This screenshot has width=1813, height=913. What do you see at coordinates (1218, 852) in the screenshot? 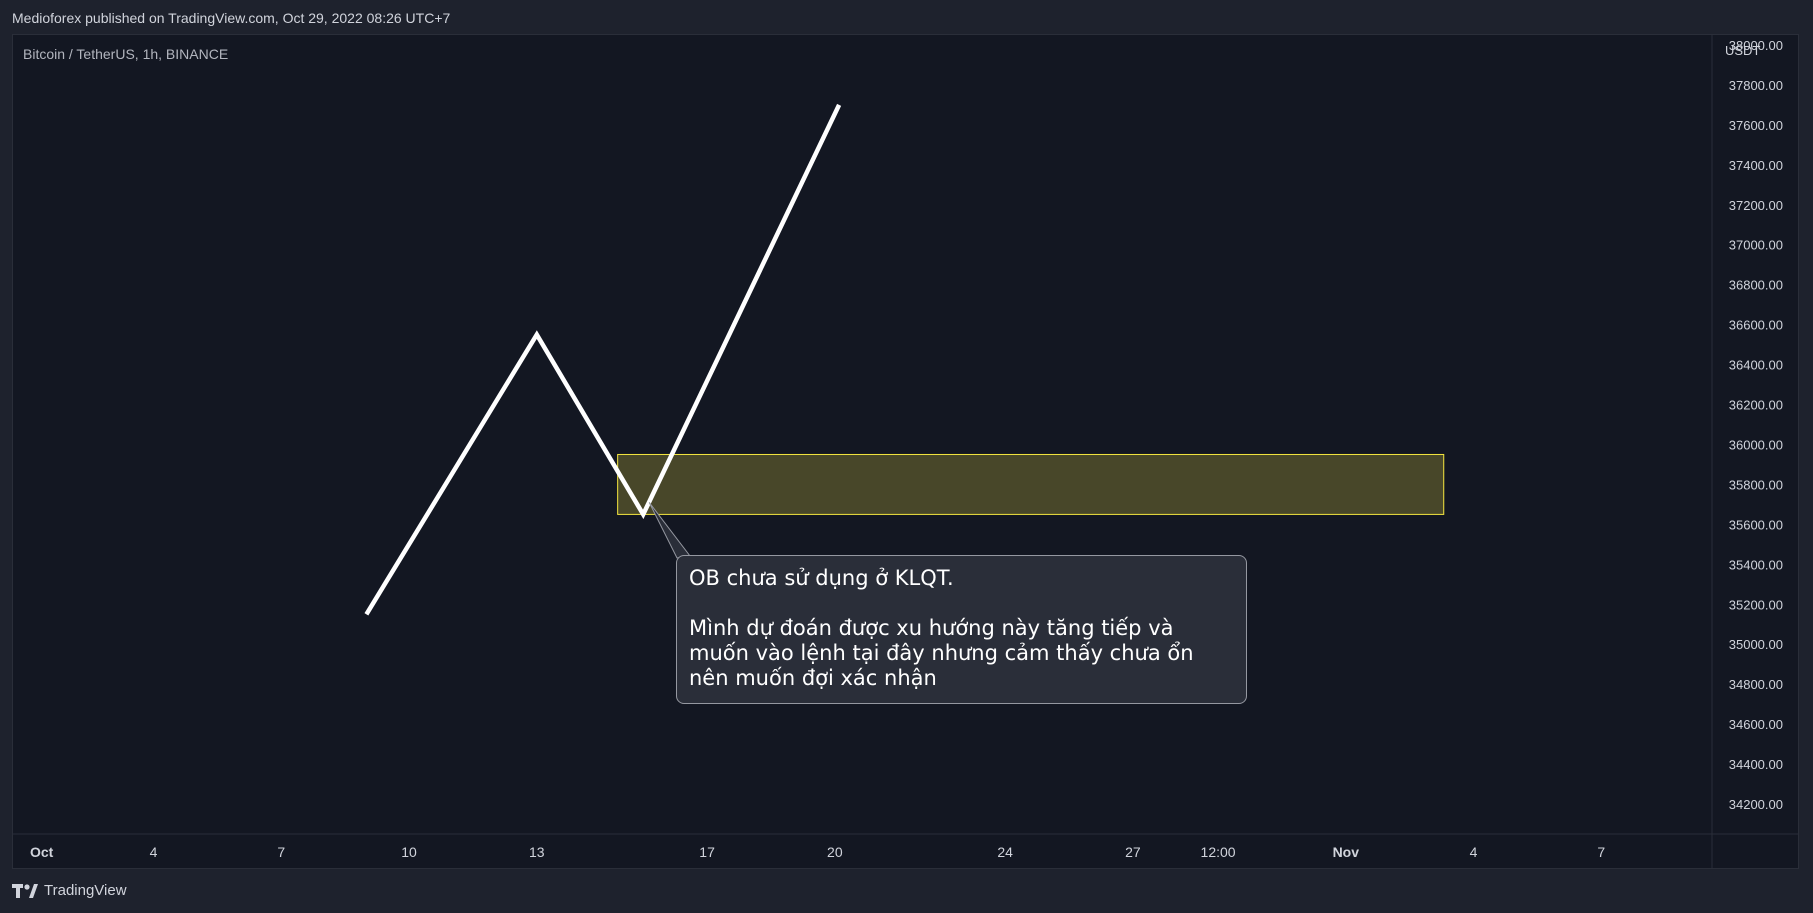
I see `time-axis-tick: 12:00` at bounding box center [1218, 852].